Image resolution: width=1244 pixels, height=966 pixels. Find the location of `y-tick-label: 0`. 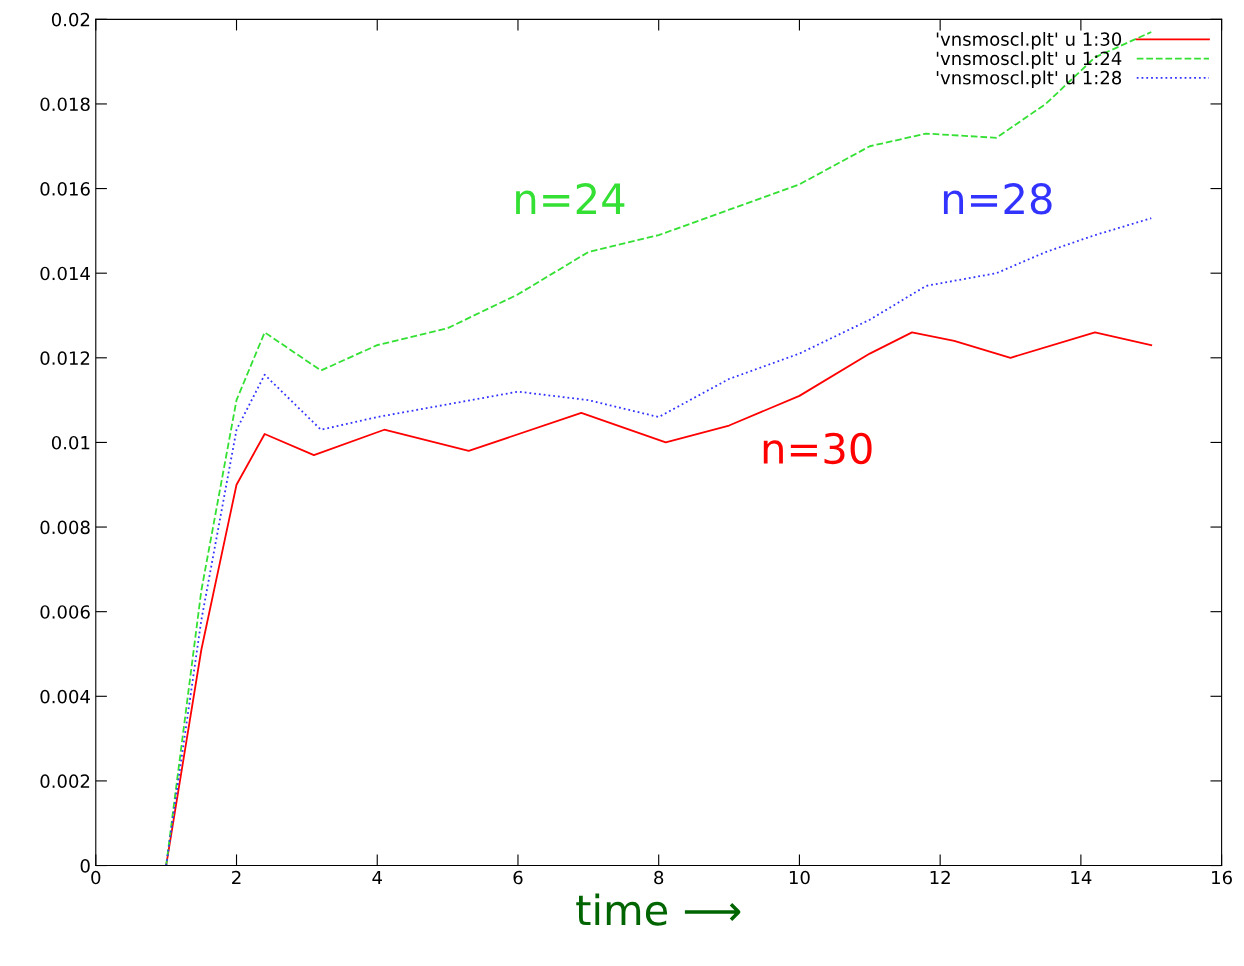

y-tick-label: 0 is located at coordinates (85, 866).